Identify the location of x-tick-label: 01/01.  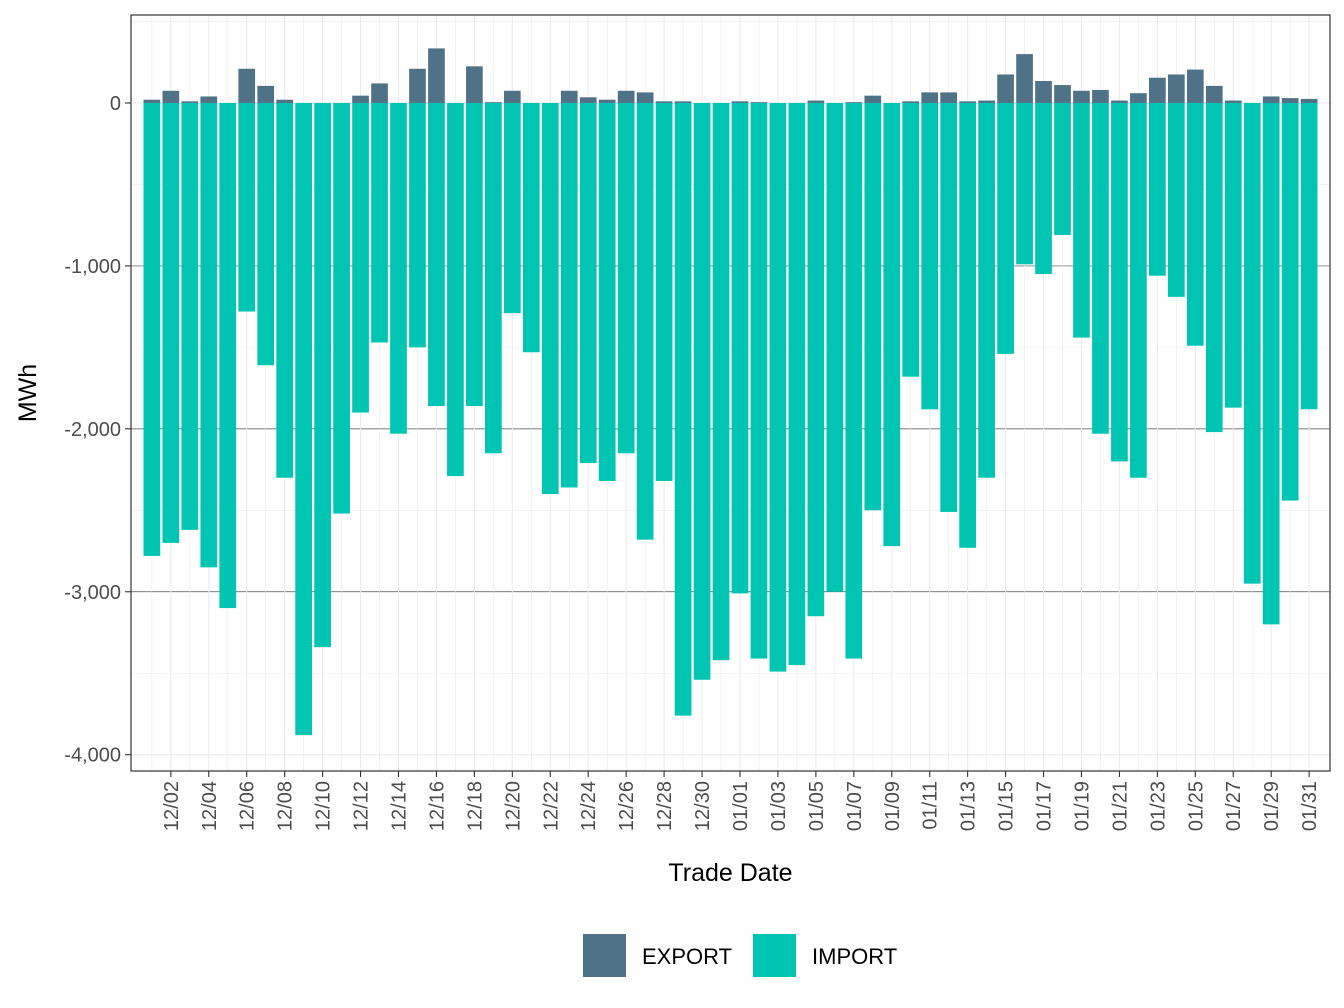
(741, 806).